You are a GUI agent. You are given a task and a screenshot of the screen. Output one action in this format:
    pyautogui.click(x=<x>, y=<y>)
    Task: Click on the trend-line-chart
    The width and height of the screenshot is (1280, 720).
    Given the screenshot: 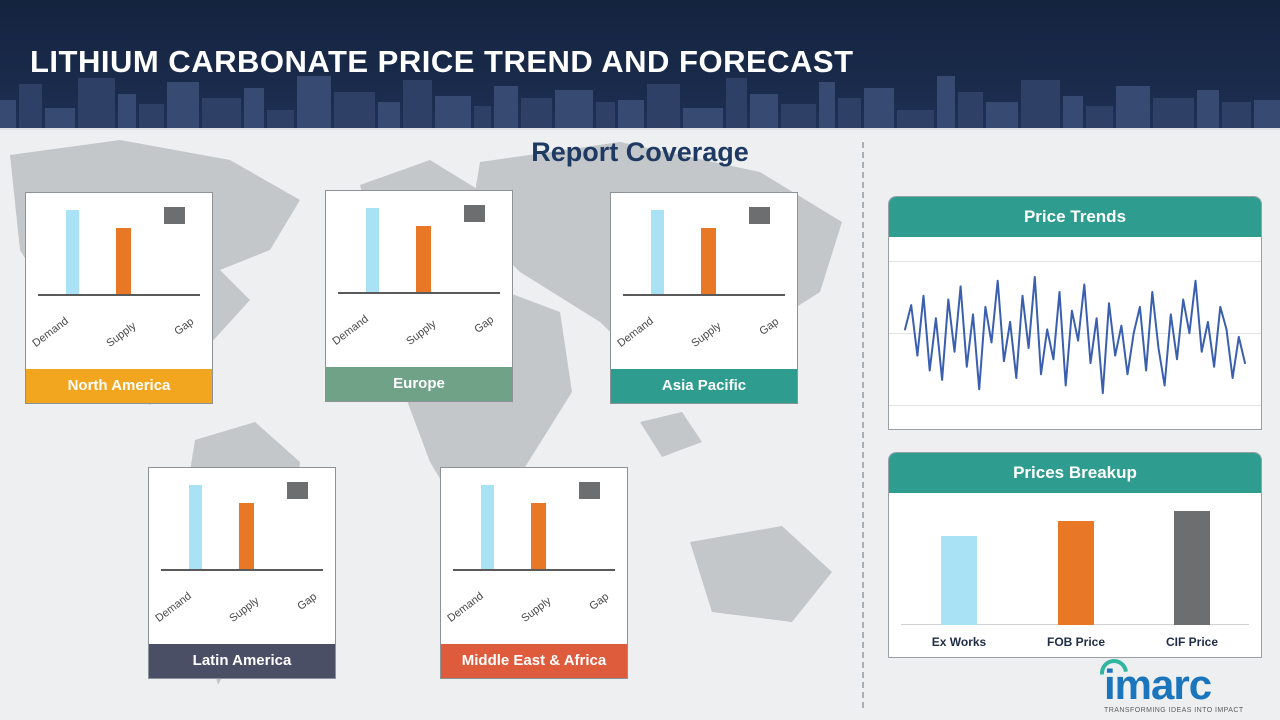 What is the action you would take?
    pyautogui.click(x=1075, y=335)
    